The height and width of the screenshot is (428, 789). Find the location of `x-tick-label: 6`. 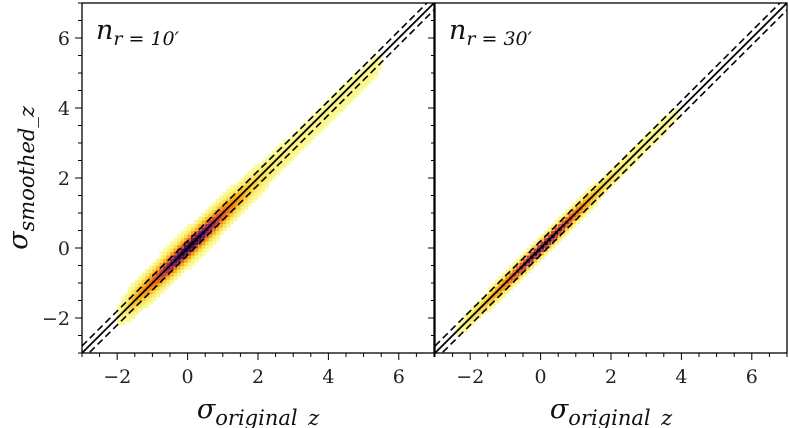

x-tick-label: 6 is located at coordinates (752, 377).